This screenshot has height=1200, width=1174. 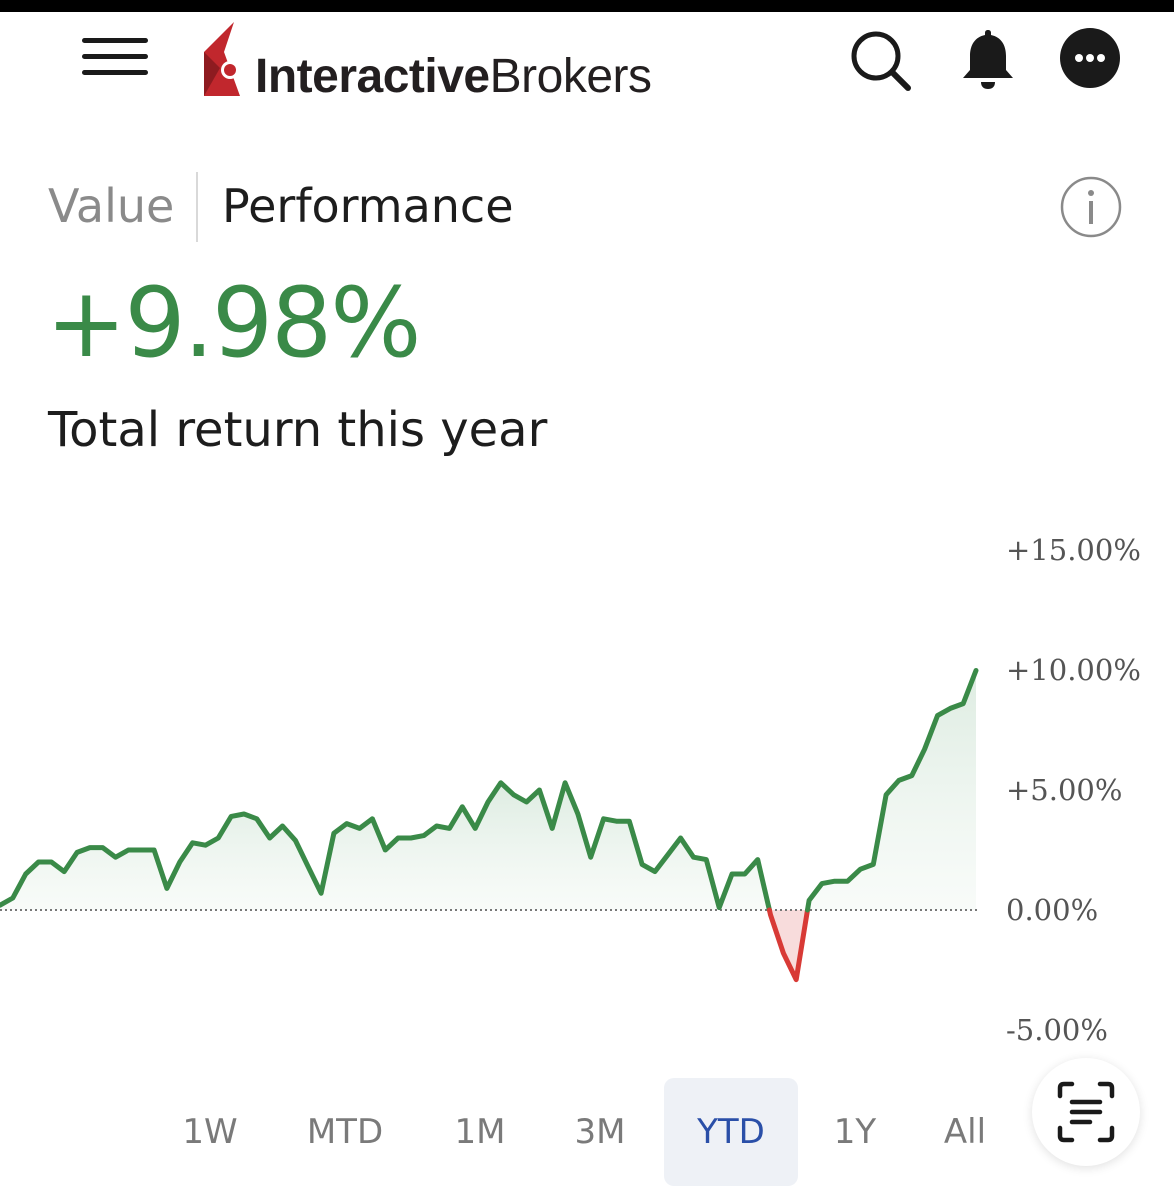 I want to click on ib-logo-icon, so click(x=222, y=59).